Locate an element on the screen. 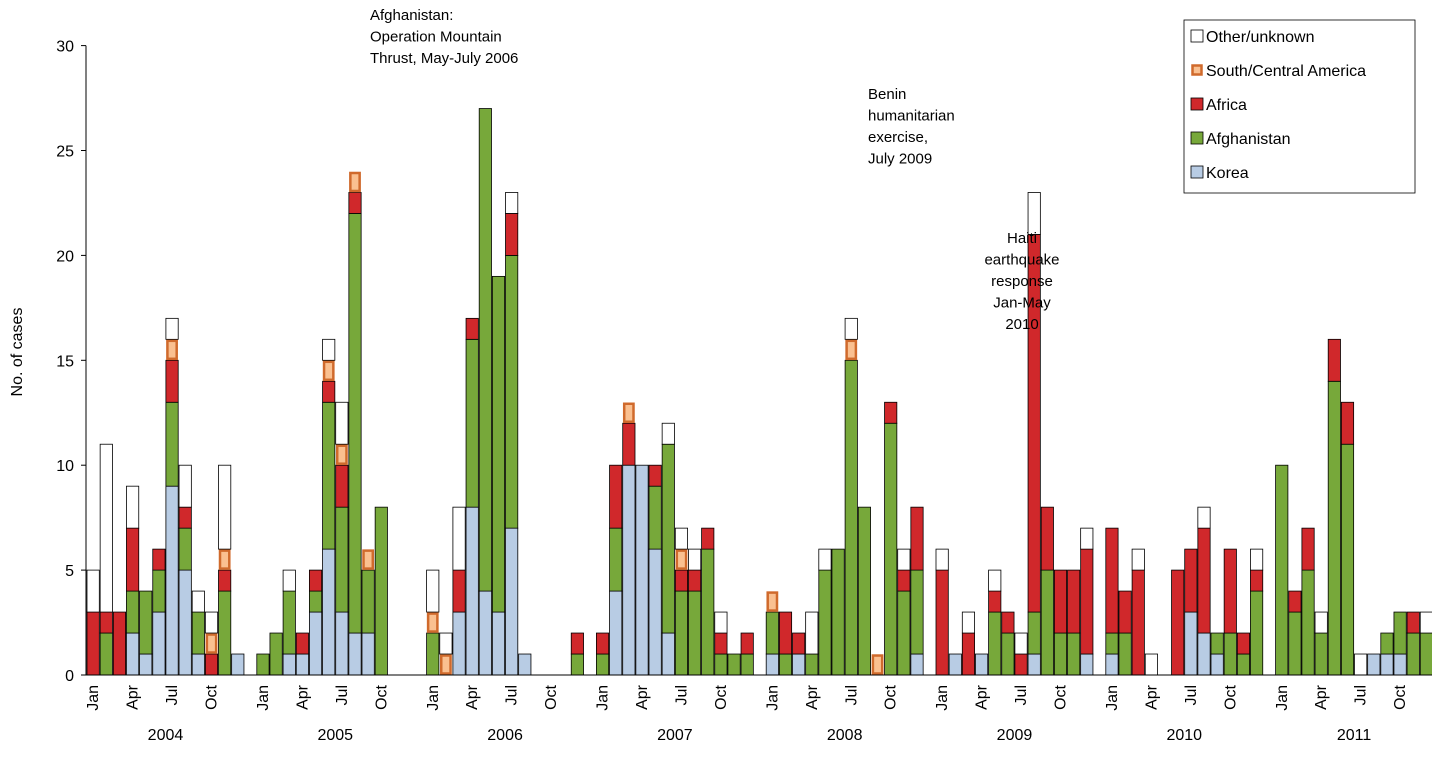  legend-label: Afghanistan is located at coordinates (1248, 139).